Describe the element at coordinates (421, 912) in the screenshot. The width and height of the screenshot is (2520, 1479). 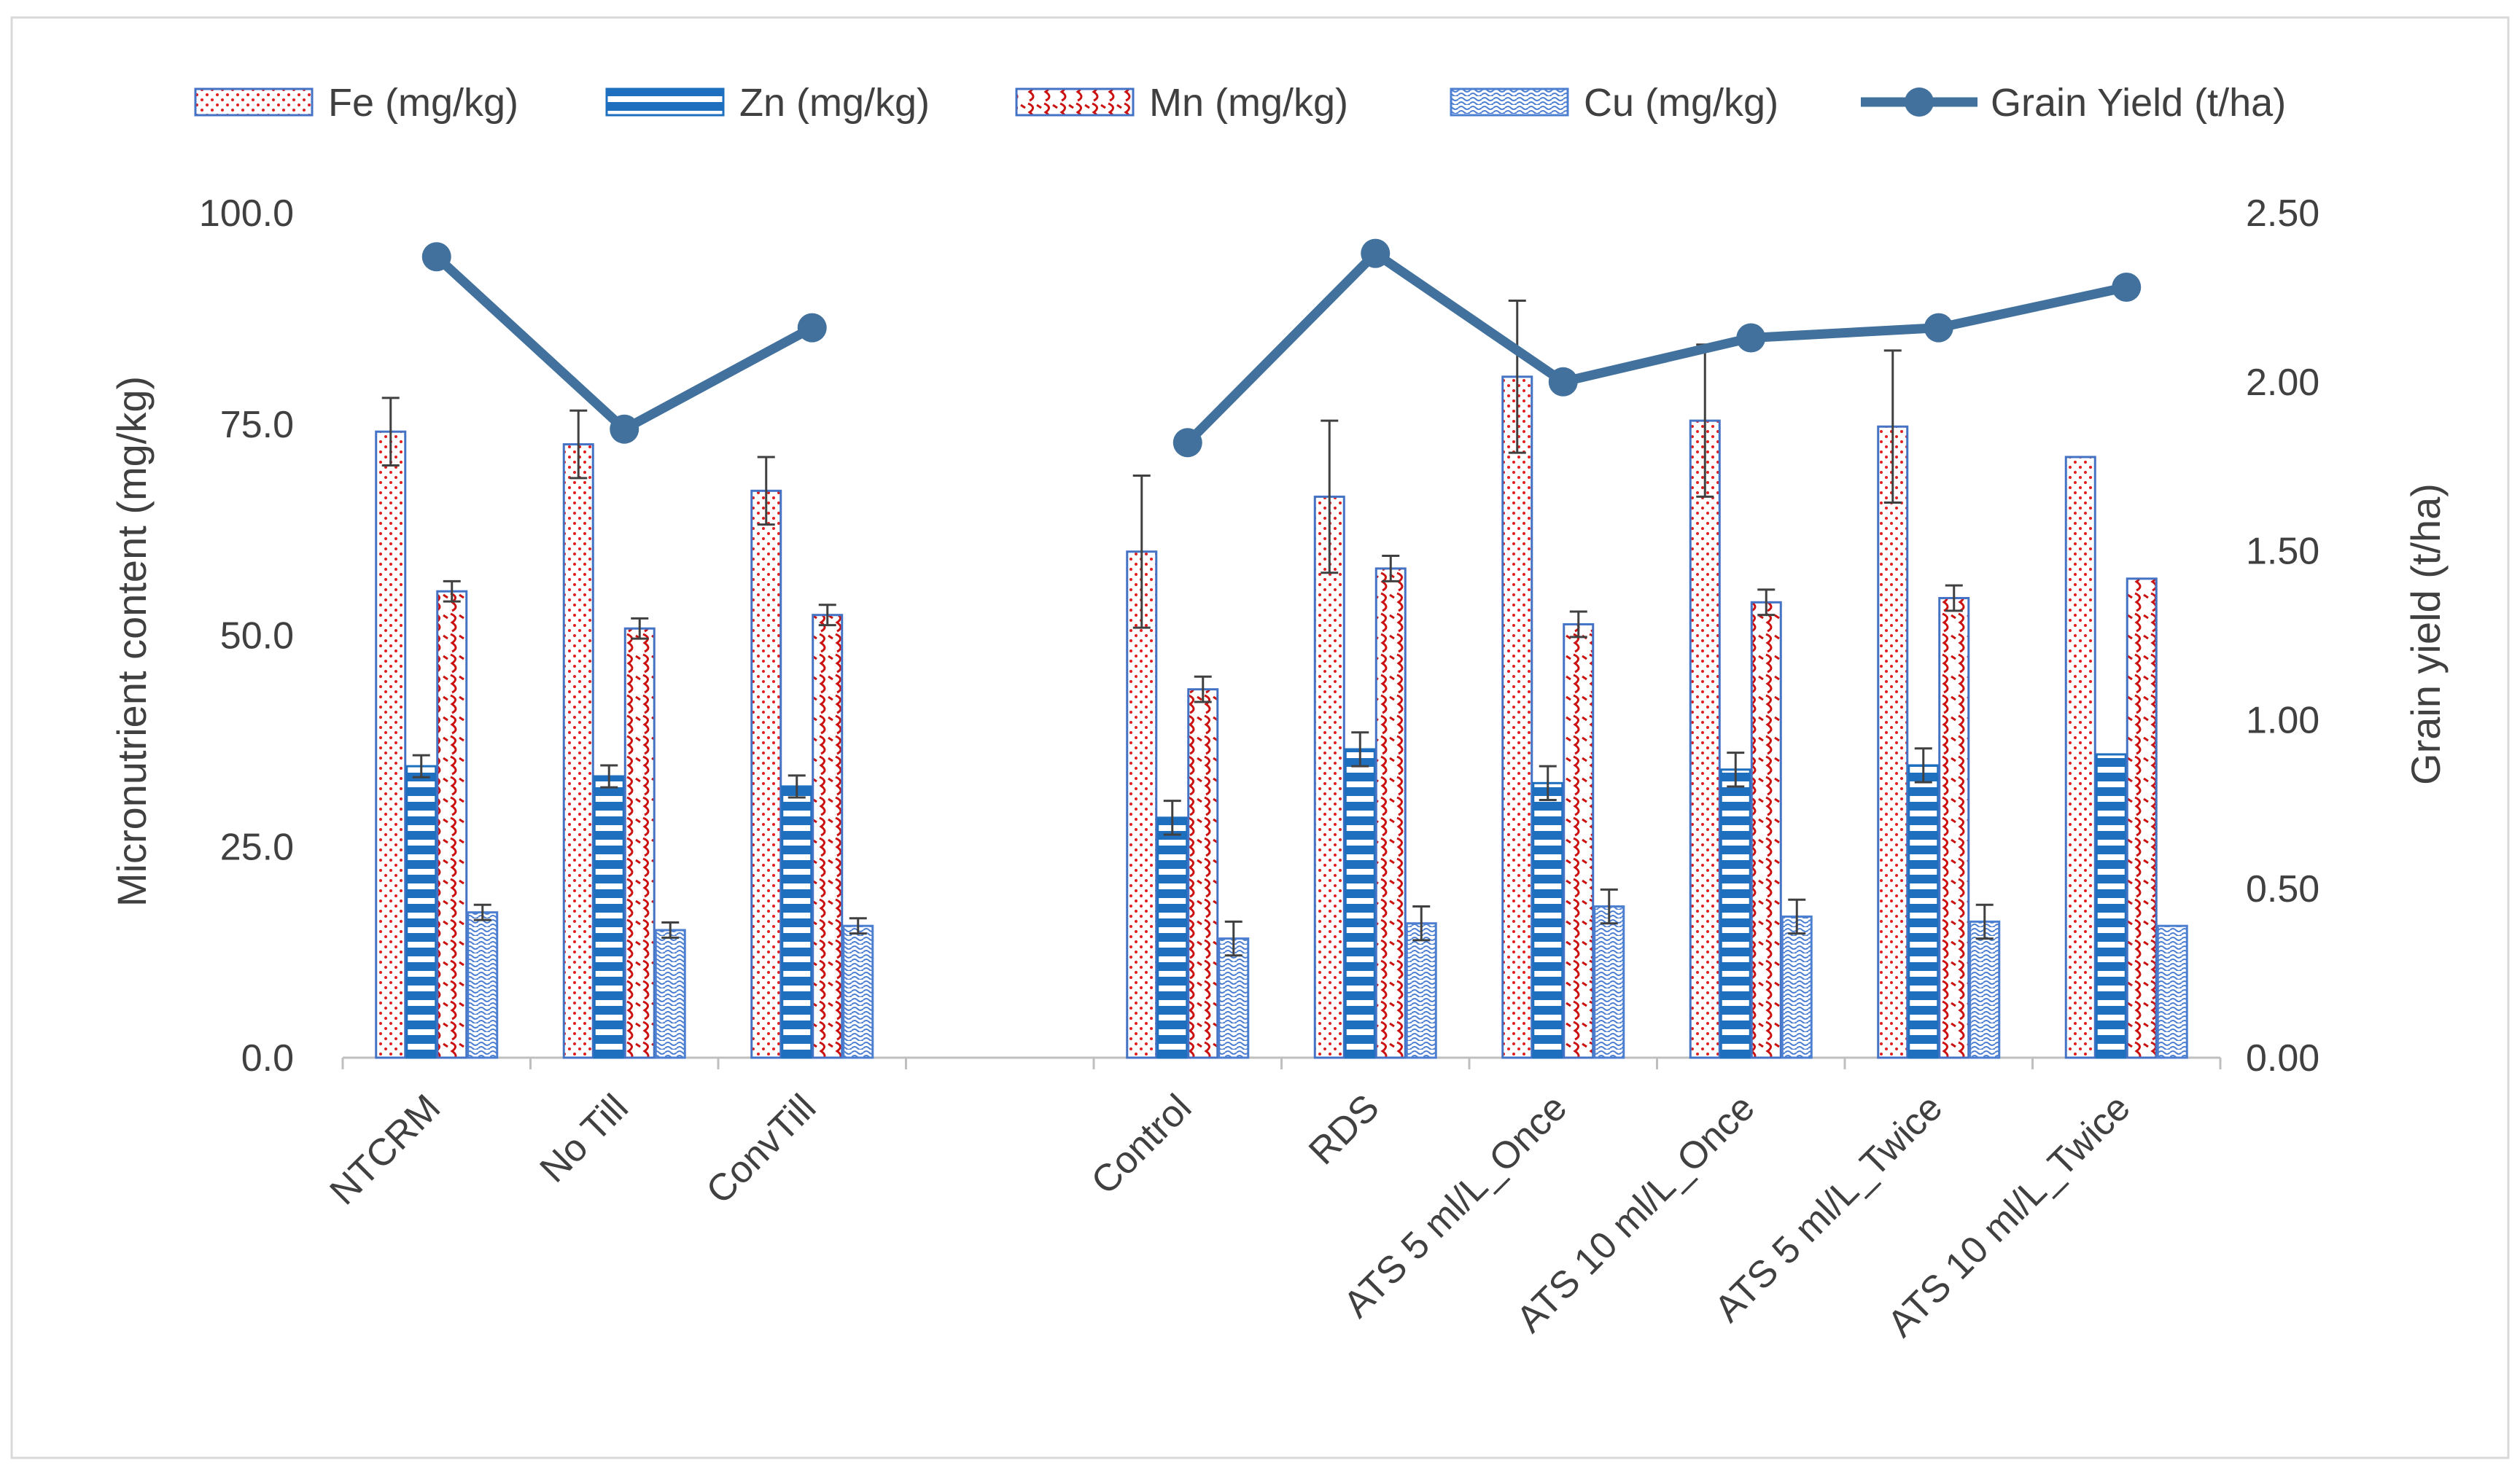
I see `bar-zn-mg-kg-ntcrm` at that location.